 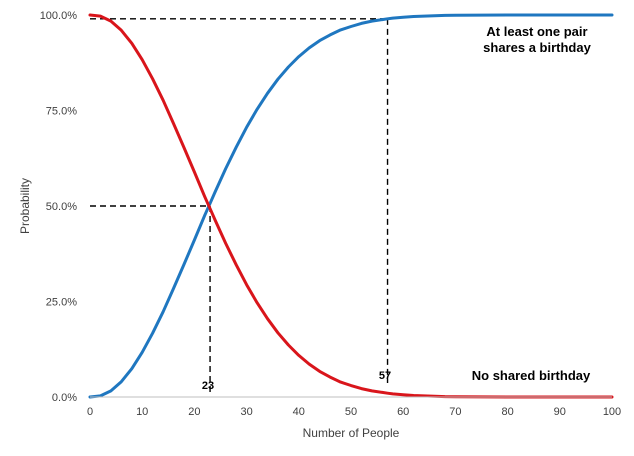 What do you see at coordinates (90, 412) in the screenshot?
I see `x-tick-label: 0` at bounding box center [90, 412].